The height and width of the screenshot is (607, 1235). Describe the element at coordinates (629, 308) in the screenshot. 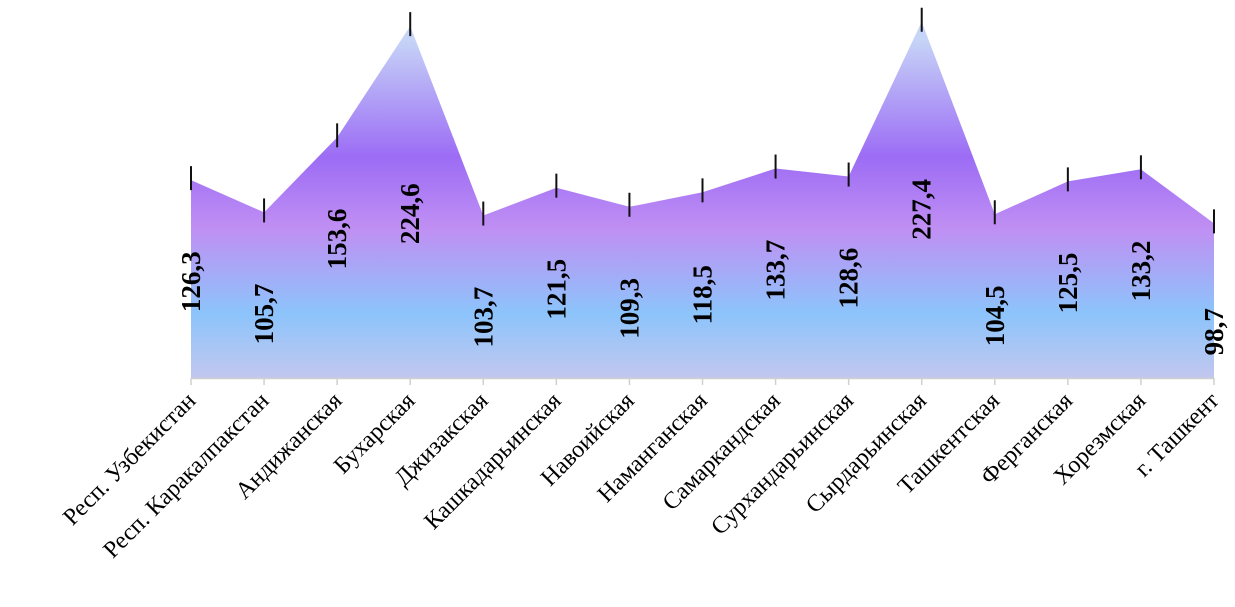

I see `data-label: 109,3` at that location.